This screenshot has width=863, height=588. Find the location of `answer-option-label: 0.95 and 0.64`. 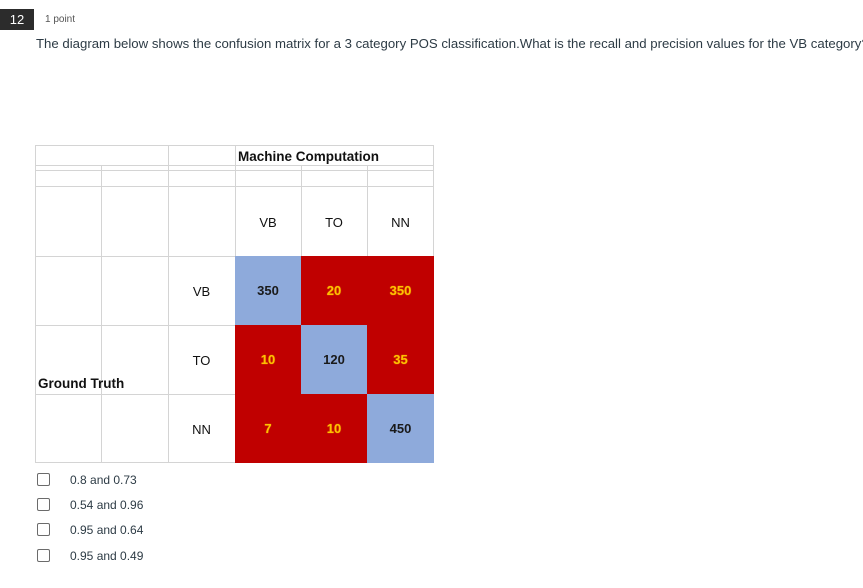

answer-option-label: 0.95 and 0.64 is located at coordinates (107, 529).